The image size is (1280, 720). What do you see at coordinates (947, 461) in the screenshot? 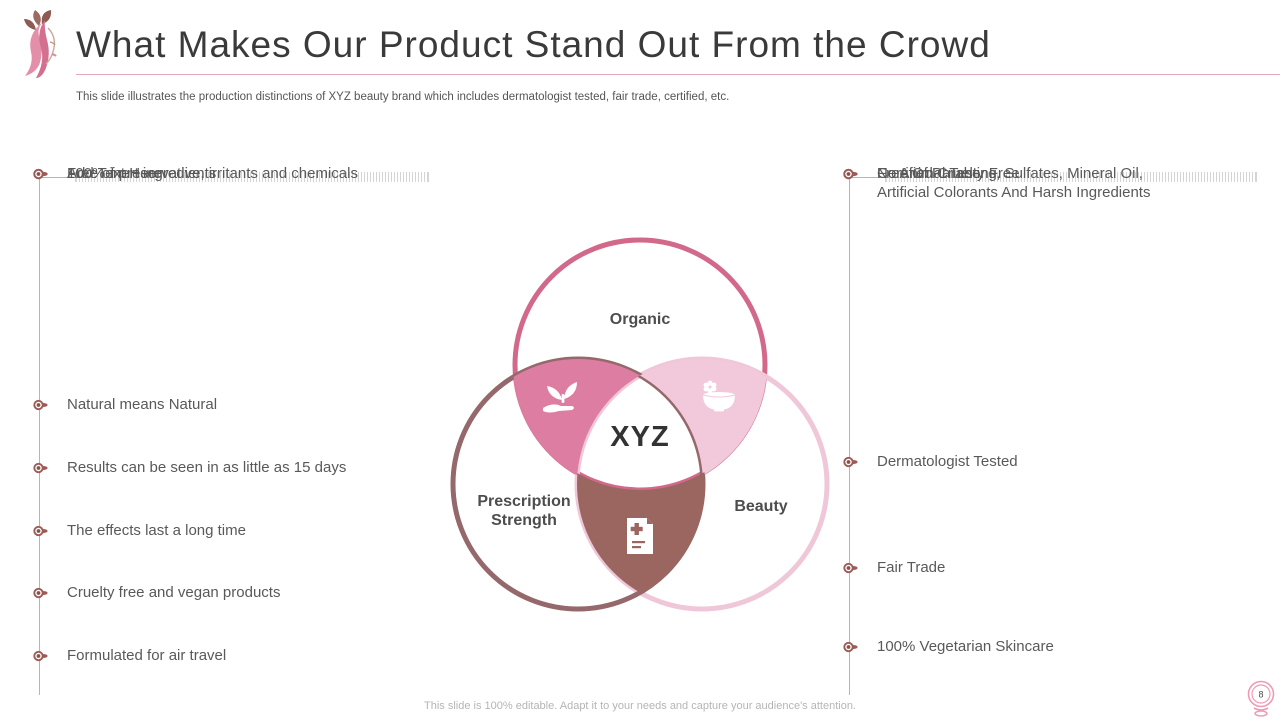
I see `list-item-label: Dermatologist Tested` at bounding box center [947, 461].